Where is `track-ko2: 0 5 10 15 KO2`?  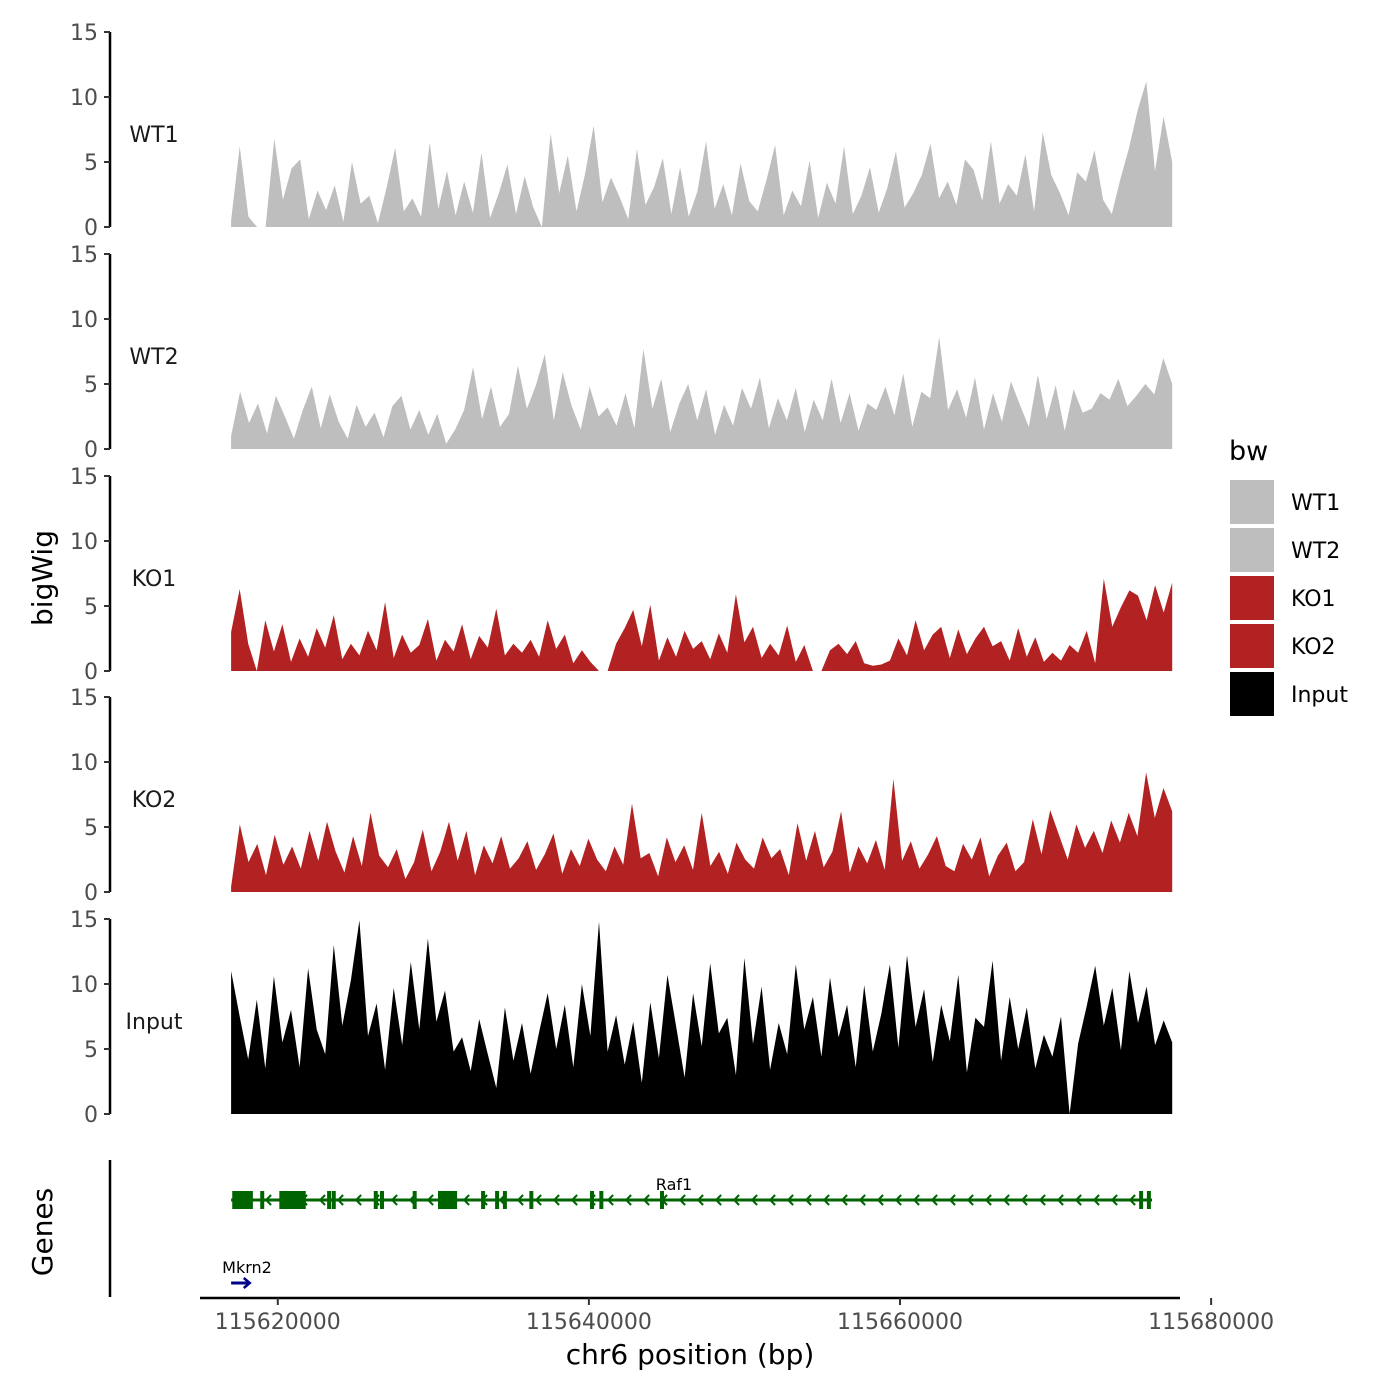 track-ko2: 0 5 10 15 KO2 is located at coordinates (621, 796).